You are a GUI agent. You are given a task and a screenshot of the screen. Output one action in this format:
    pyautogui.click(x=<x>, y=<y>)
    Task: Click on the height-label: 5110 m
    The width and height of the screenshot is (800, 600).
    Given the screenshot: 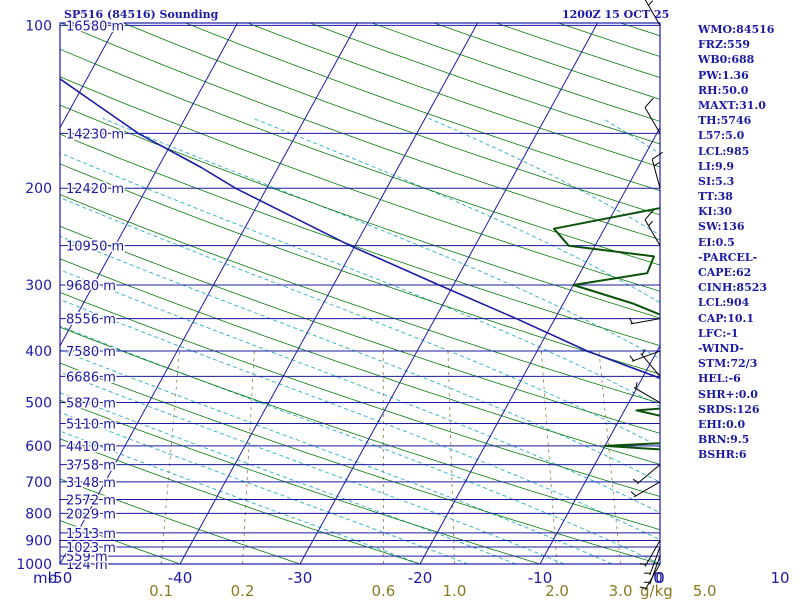 What is the action you would take?
    pyautogui.click(x=91, y=425)
    